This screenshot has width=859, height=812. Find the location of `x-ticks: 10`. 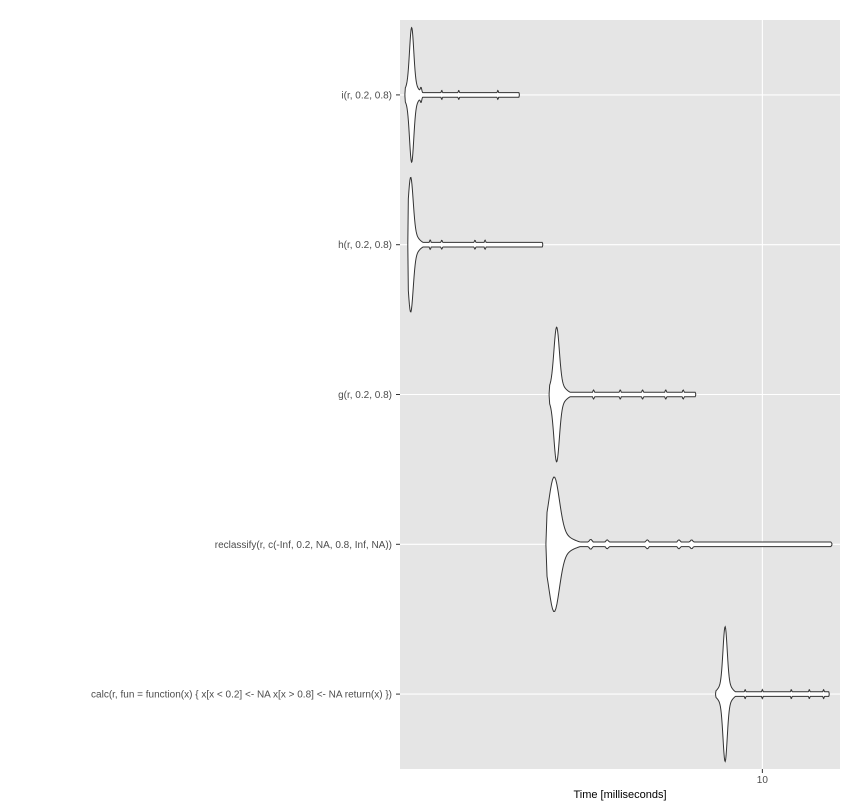

x-ticks: 10 is located at coordinates (763, 777).